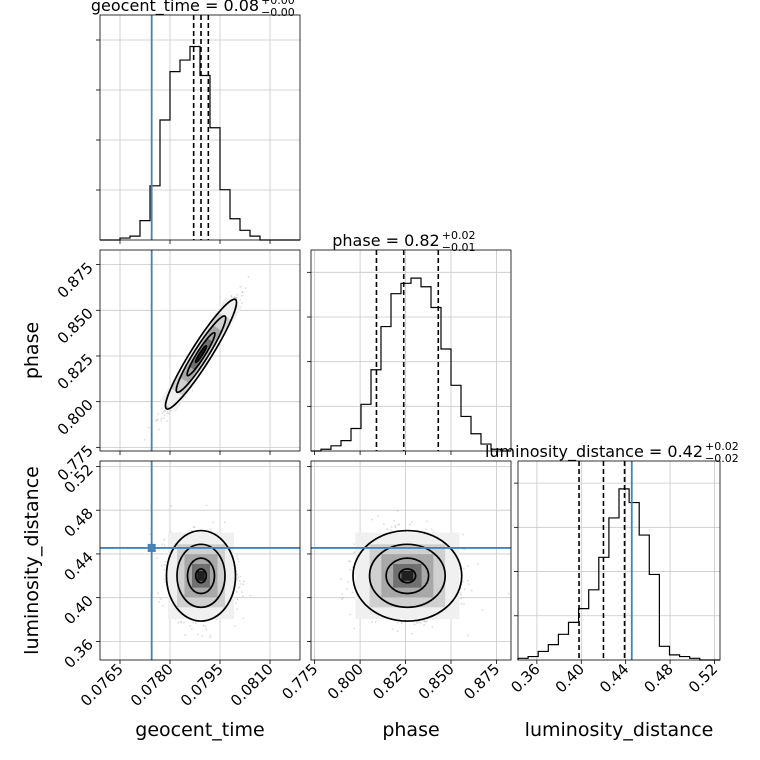  Describe the element at coordinates (659, 678) in the screenshot. I see `x-tick-label: 0.48` at that location.